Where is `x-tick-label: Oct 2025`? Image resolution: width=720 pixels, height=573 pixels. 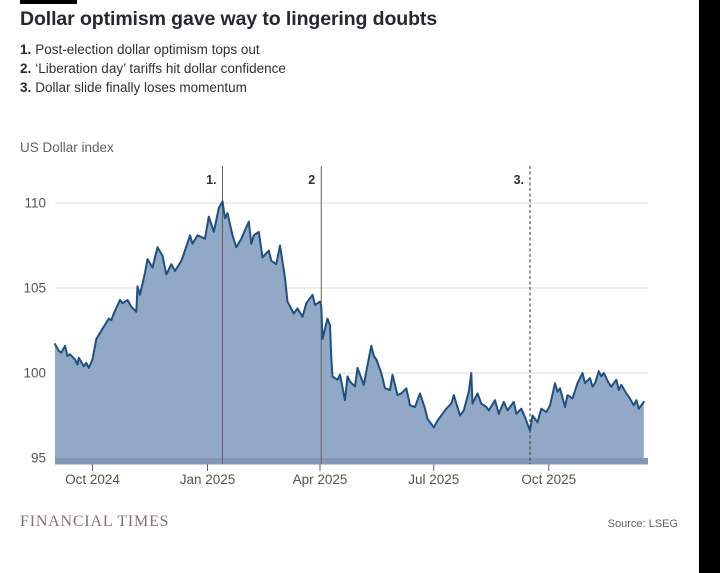 x-tick-label: Oct 2025 is located at coordinates (548, 479).